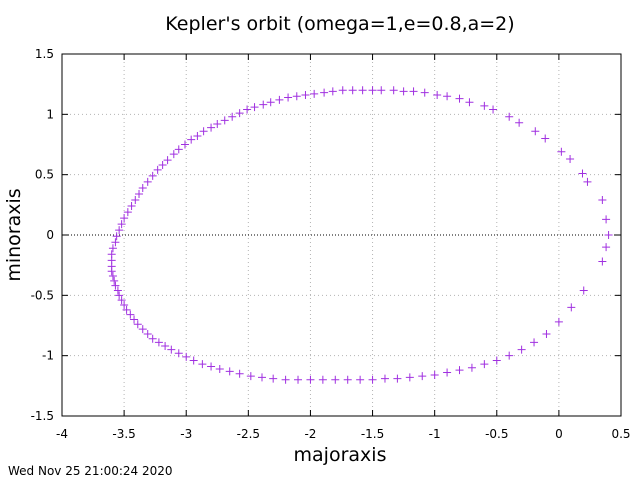 The width and height of the screenshot is (640, 480). What do you see at coordinates (44, 175) in the screenshot?
I see `y-tick-label: 0.5` at bounding box center [44, 175].